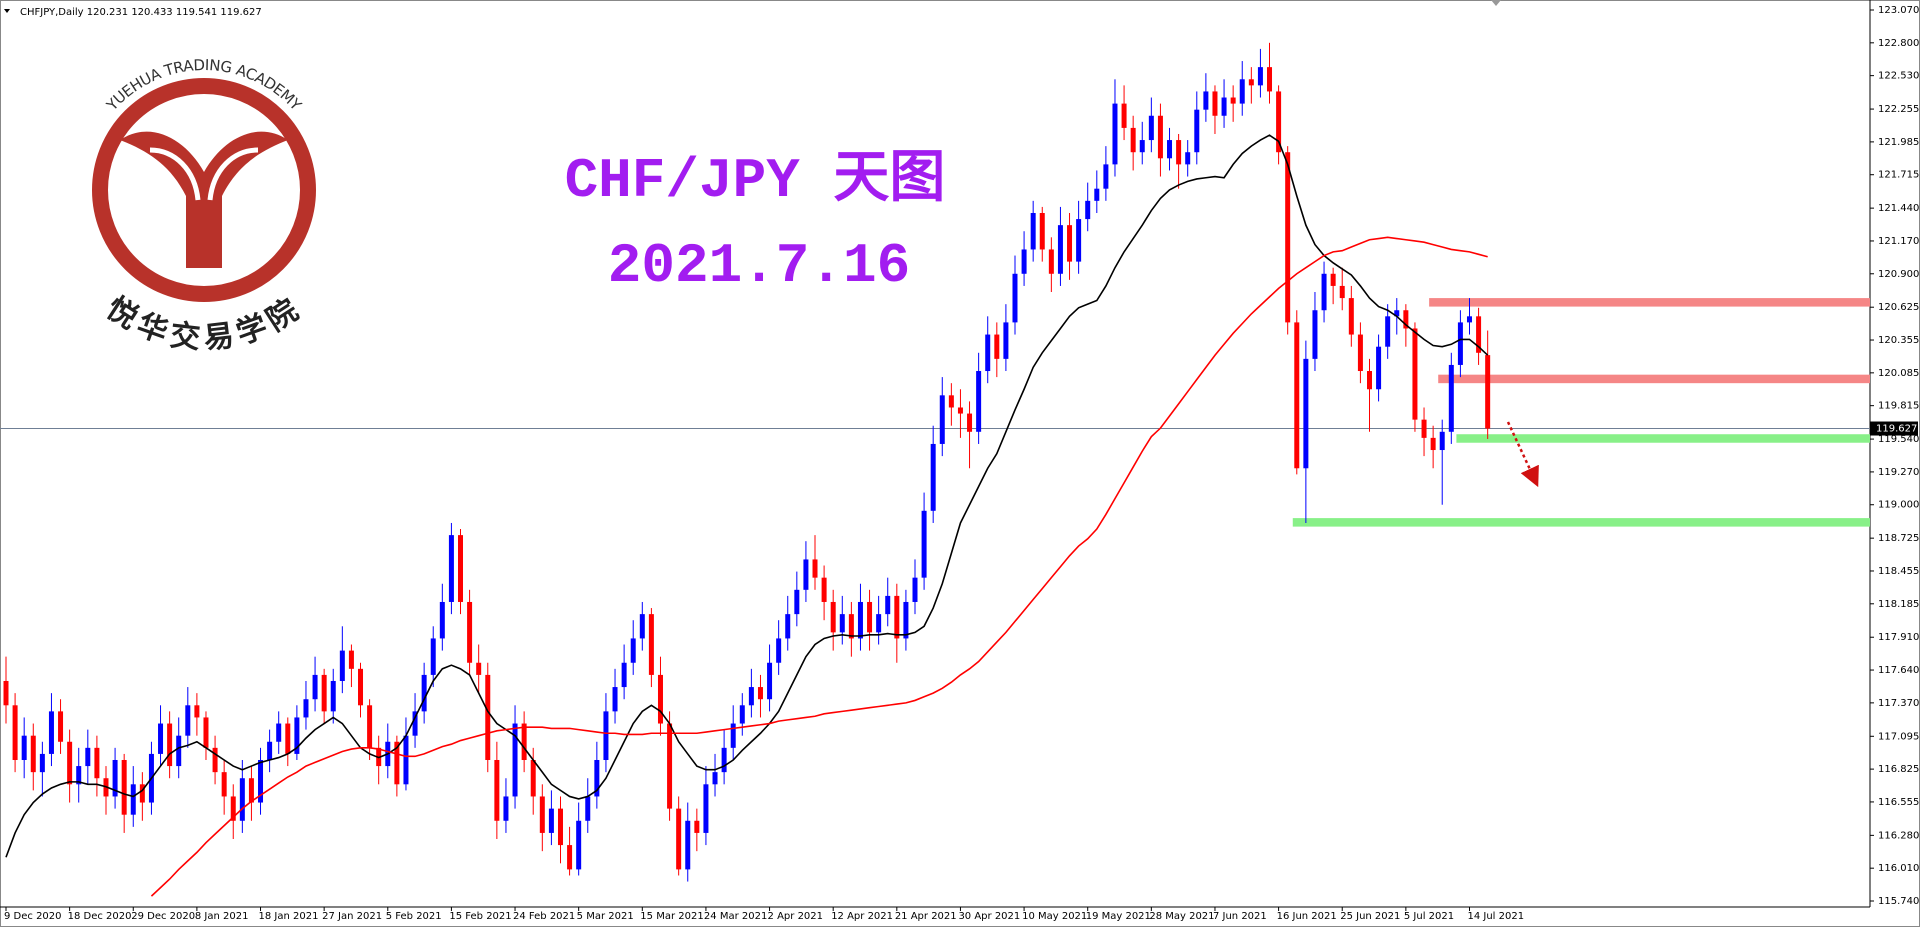 This screenshot has height=927, width=1920. Describe the element at coordinates (1898, 241) in the screenshot. I see `y-tick-label: 121.170` at that location.